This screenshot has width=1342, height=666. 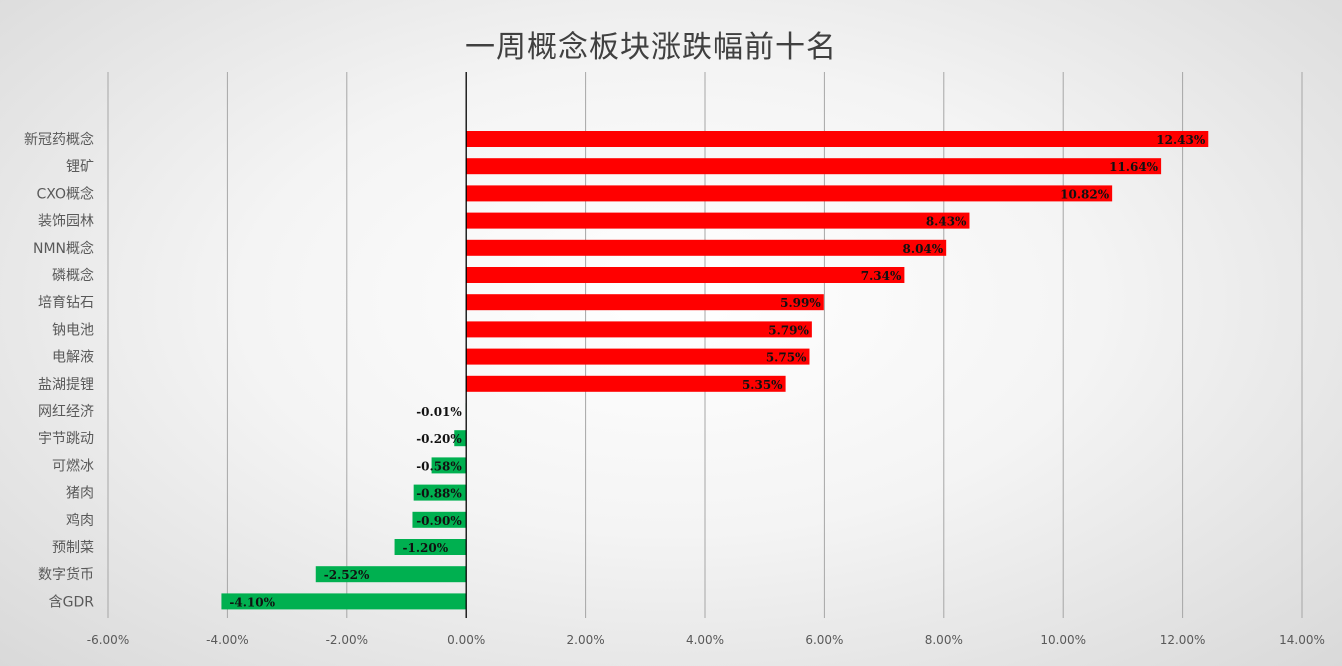 What do you see at coordinates (923, 249) in the screenshot?
I see `data-label: 8.04%` at bounding box center [923, 249].